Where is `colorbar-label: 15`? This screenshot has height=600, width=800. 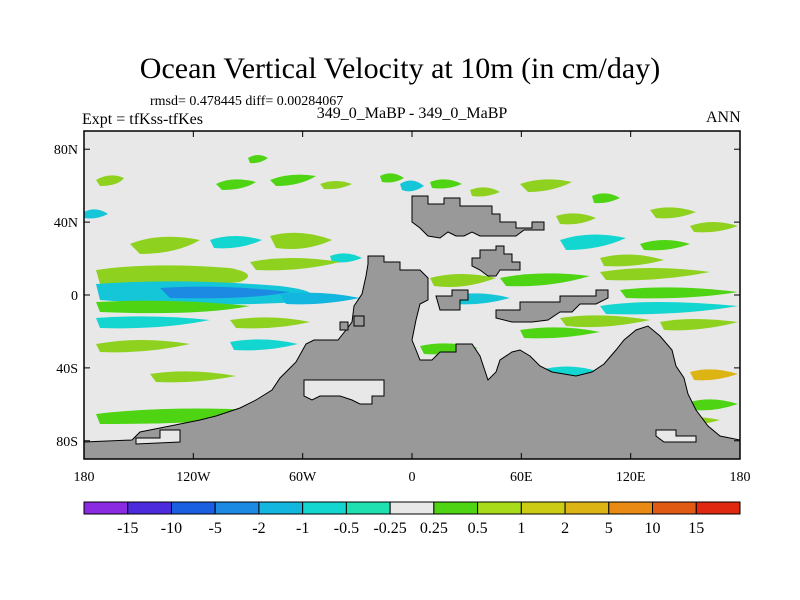 colorbar-label: 15 is located at coordinates (696, 528).